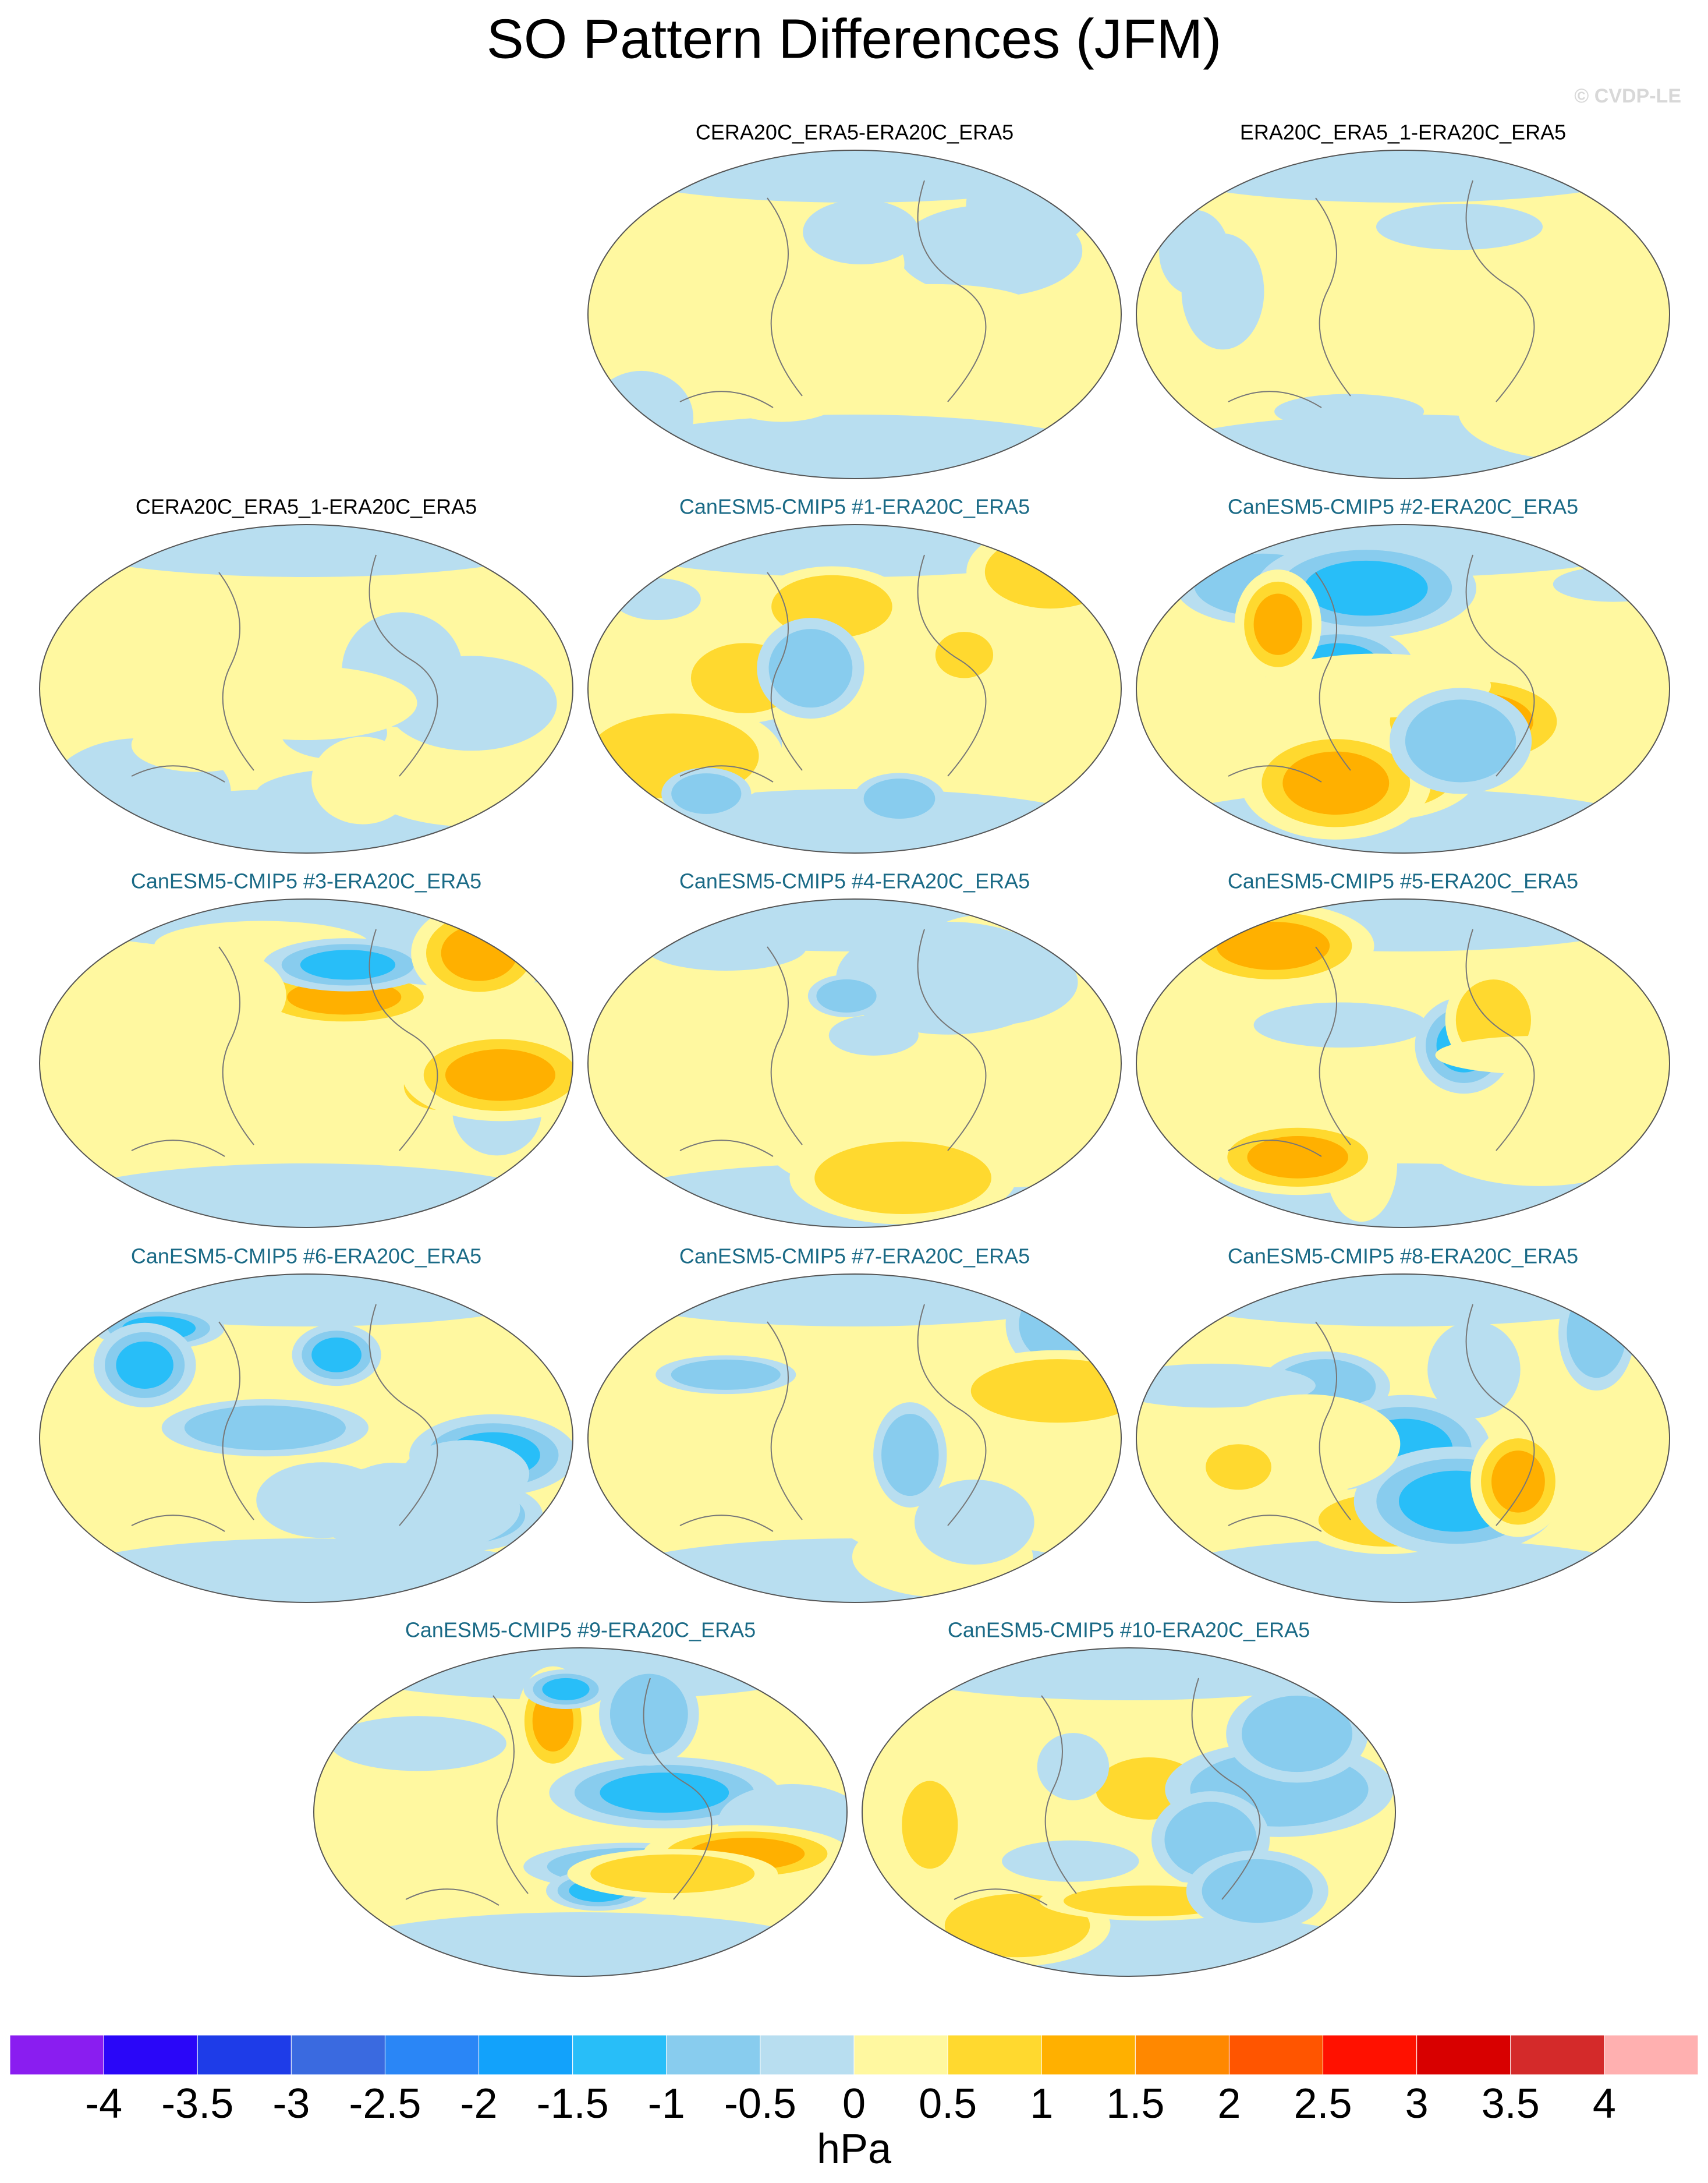 The height and width of the screenshot is (2183, 1708). Describe the element at coordinates (580, 1630) in the screenshot. I see `panel-title: CanESM5-CMIP5 #9-ERA20C_ERA5` at that location.